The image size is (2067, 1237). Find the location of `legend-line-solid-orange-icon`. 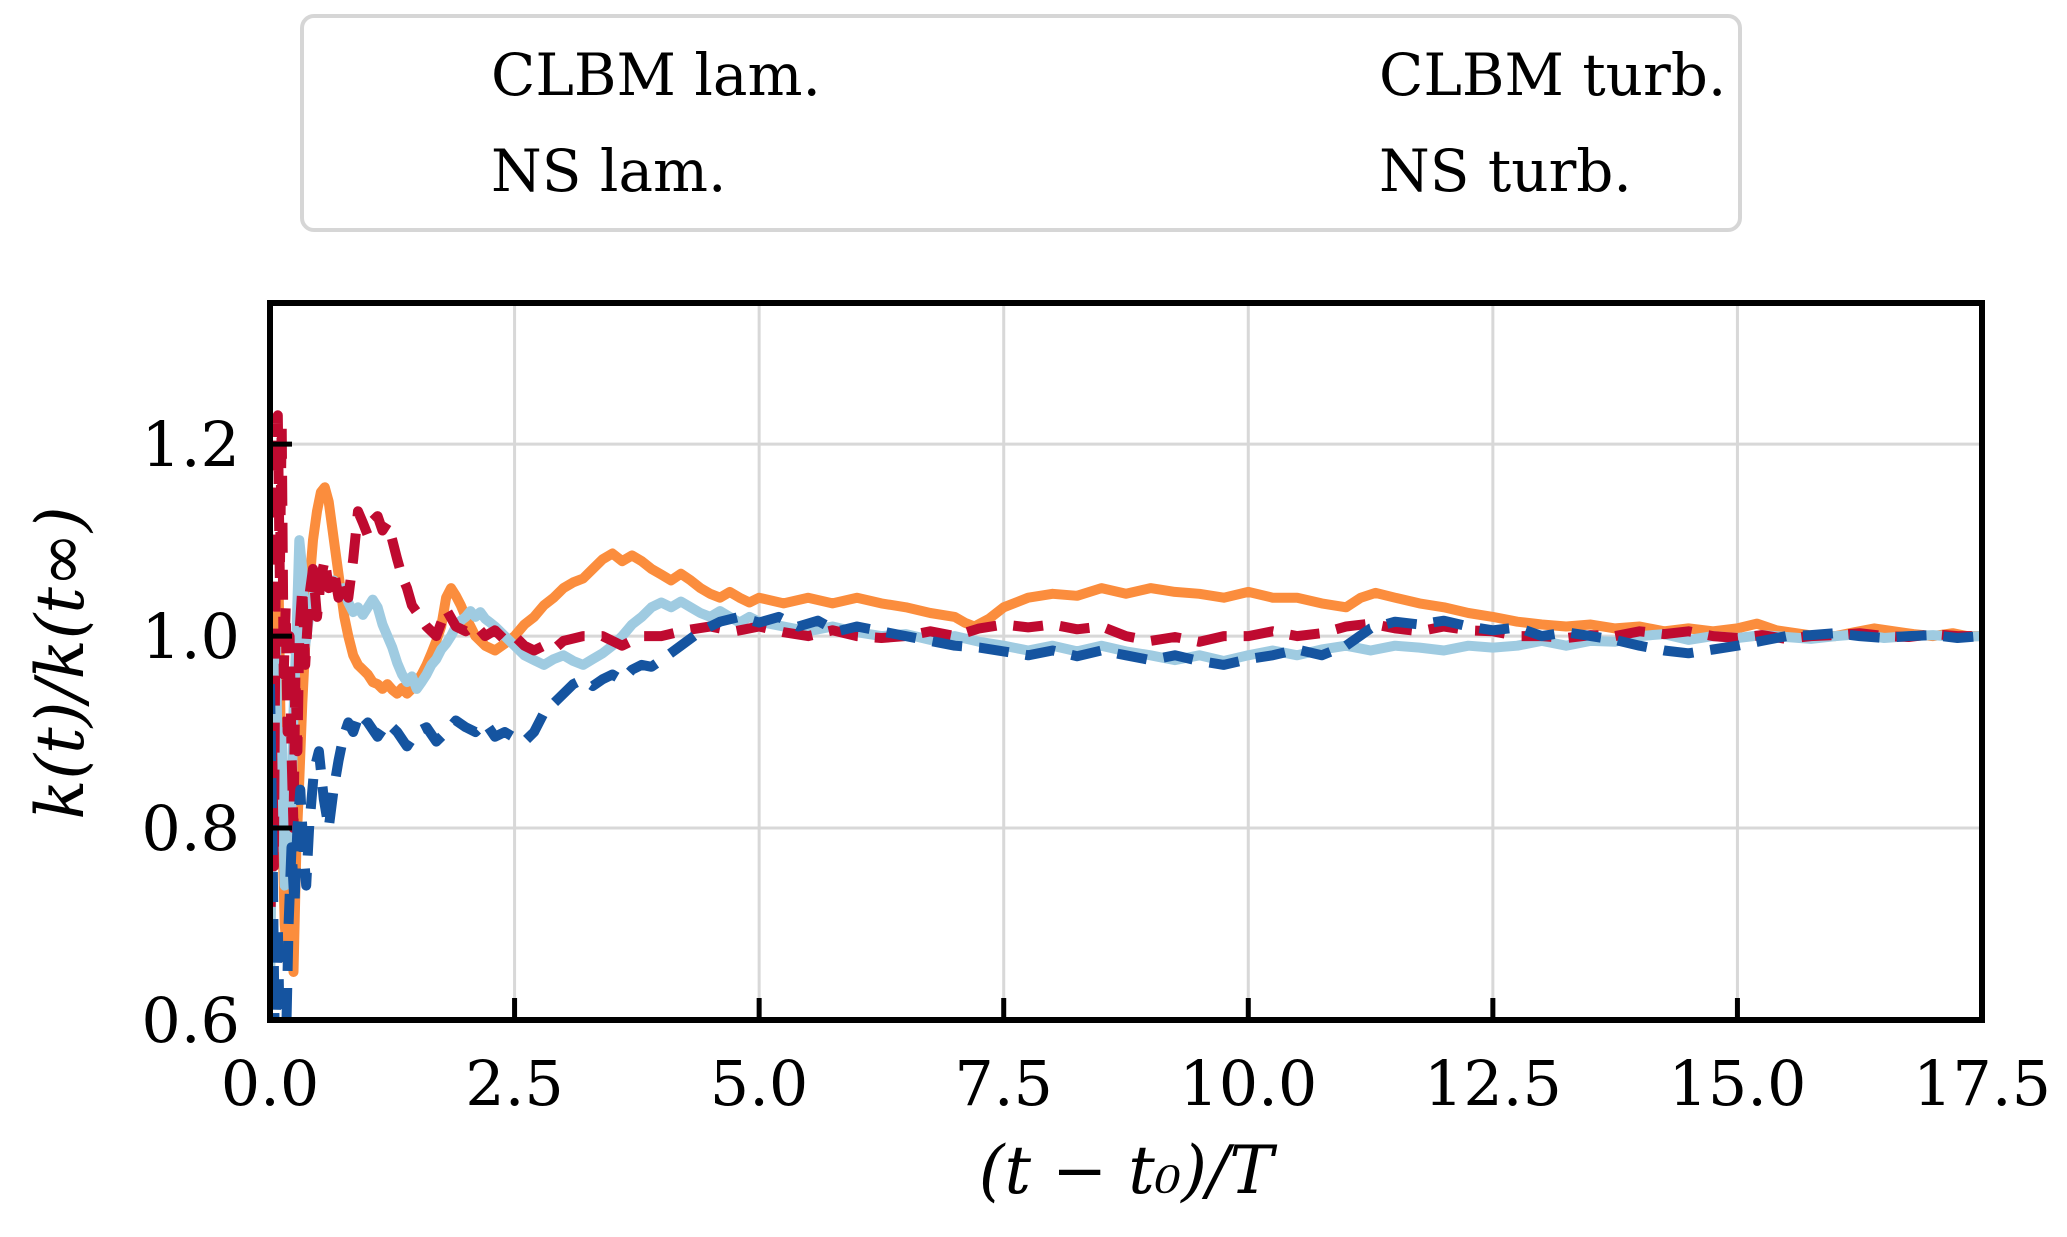

legend-line-solid-orange-icon is located at coordinates (405, 75).